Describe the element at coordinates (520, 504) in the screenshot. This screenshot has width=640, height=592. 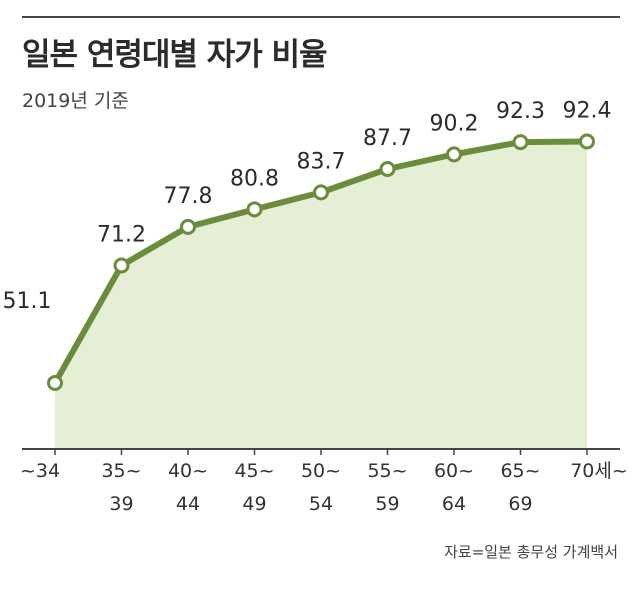
I see `x-tick-label: 69` at that location.